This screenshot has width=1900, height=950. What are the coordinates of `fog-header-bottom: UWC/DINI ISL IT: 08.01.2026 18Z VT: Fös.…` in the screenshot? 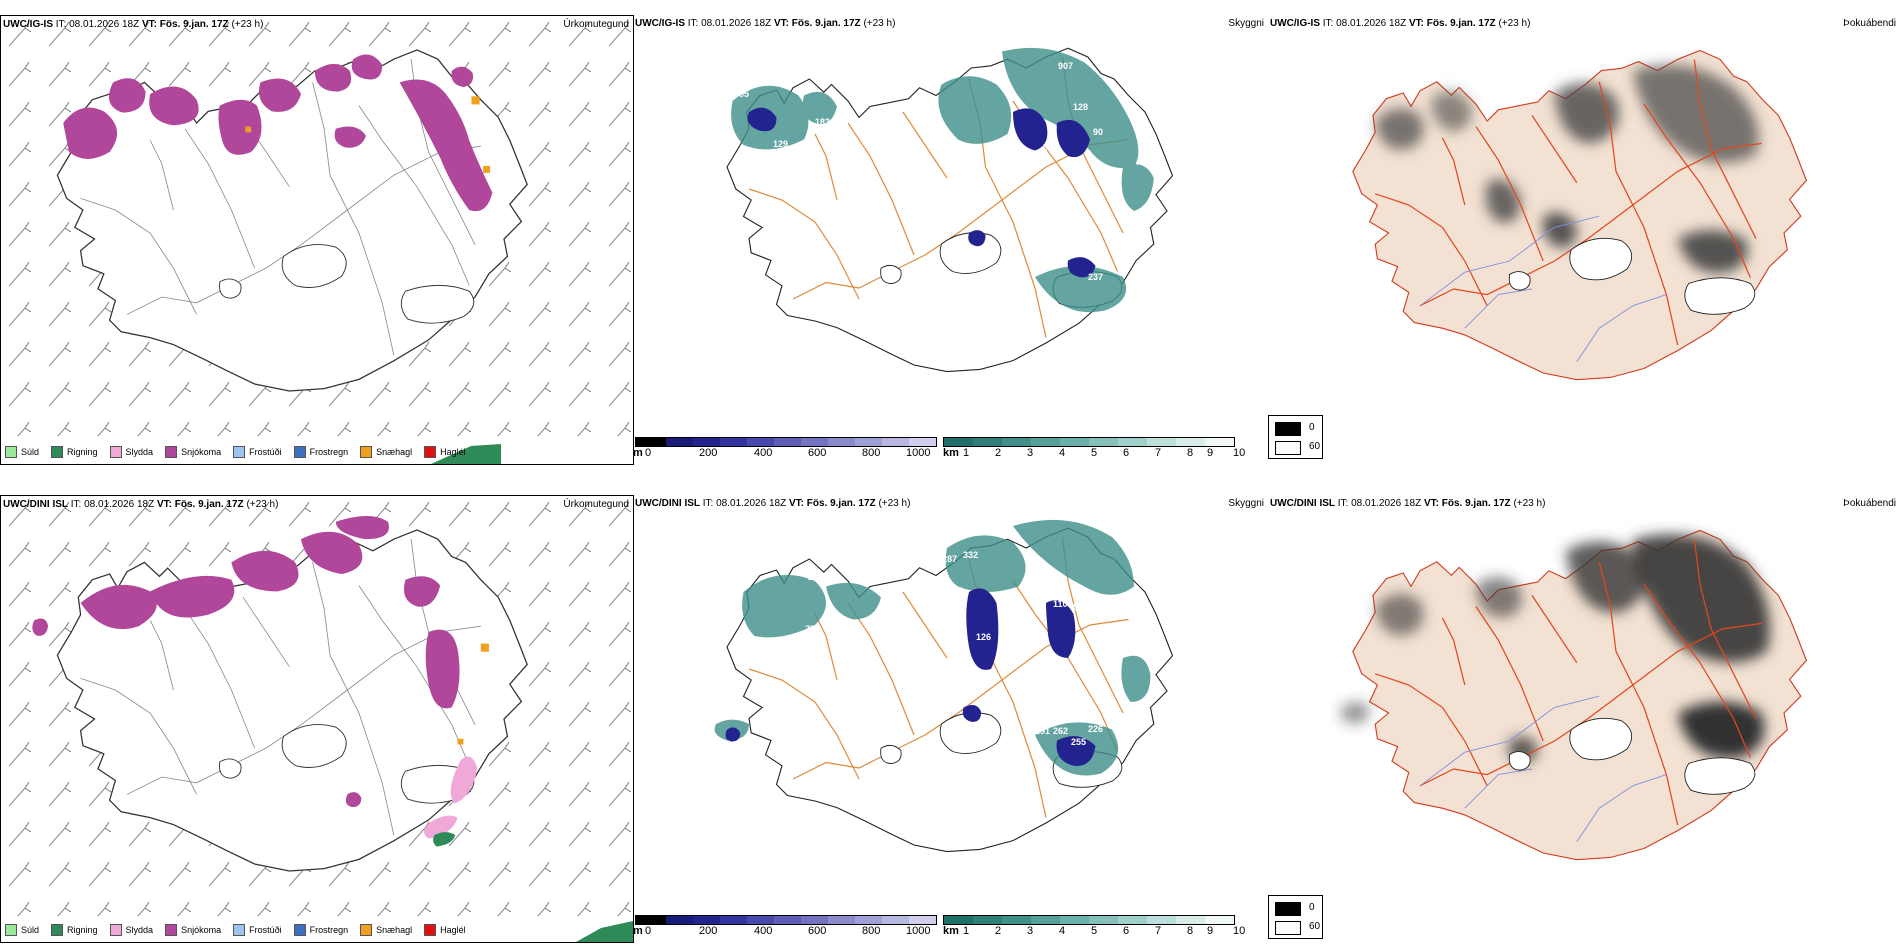 It's located at (1408, 503).